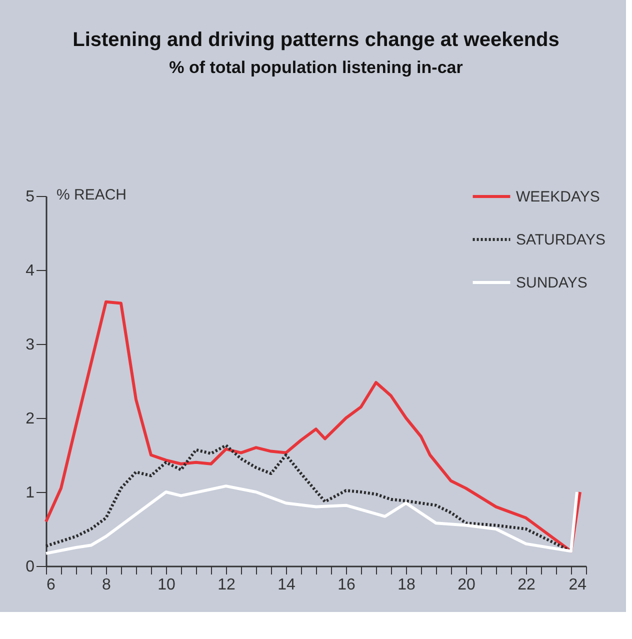  What do you see at coordinates (407, 585) in the screenshot?
I see `x-tick-label: 18` at bounding box center [407, 585].